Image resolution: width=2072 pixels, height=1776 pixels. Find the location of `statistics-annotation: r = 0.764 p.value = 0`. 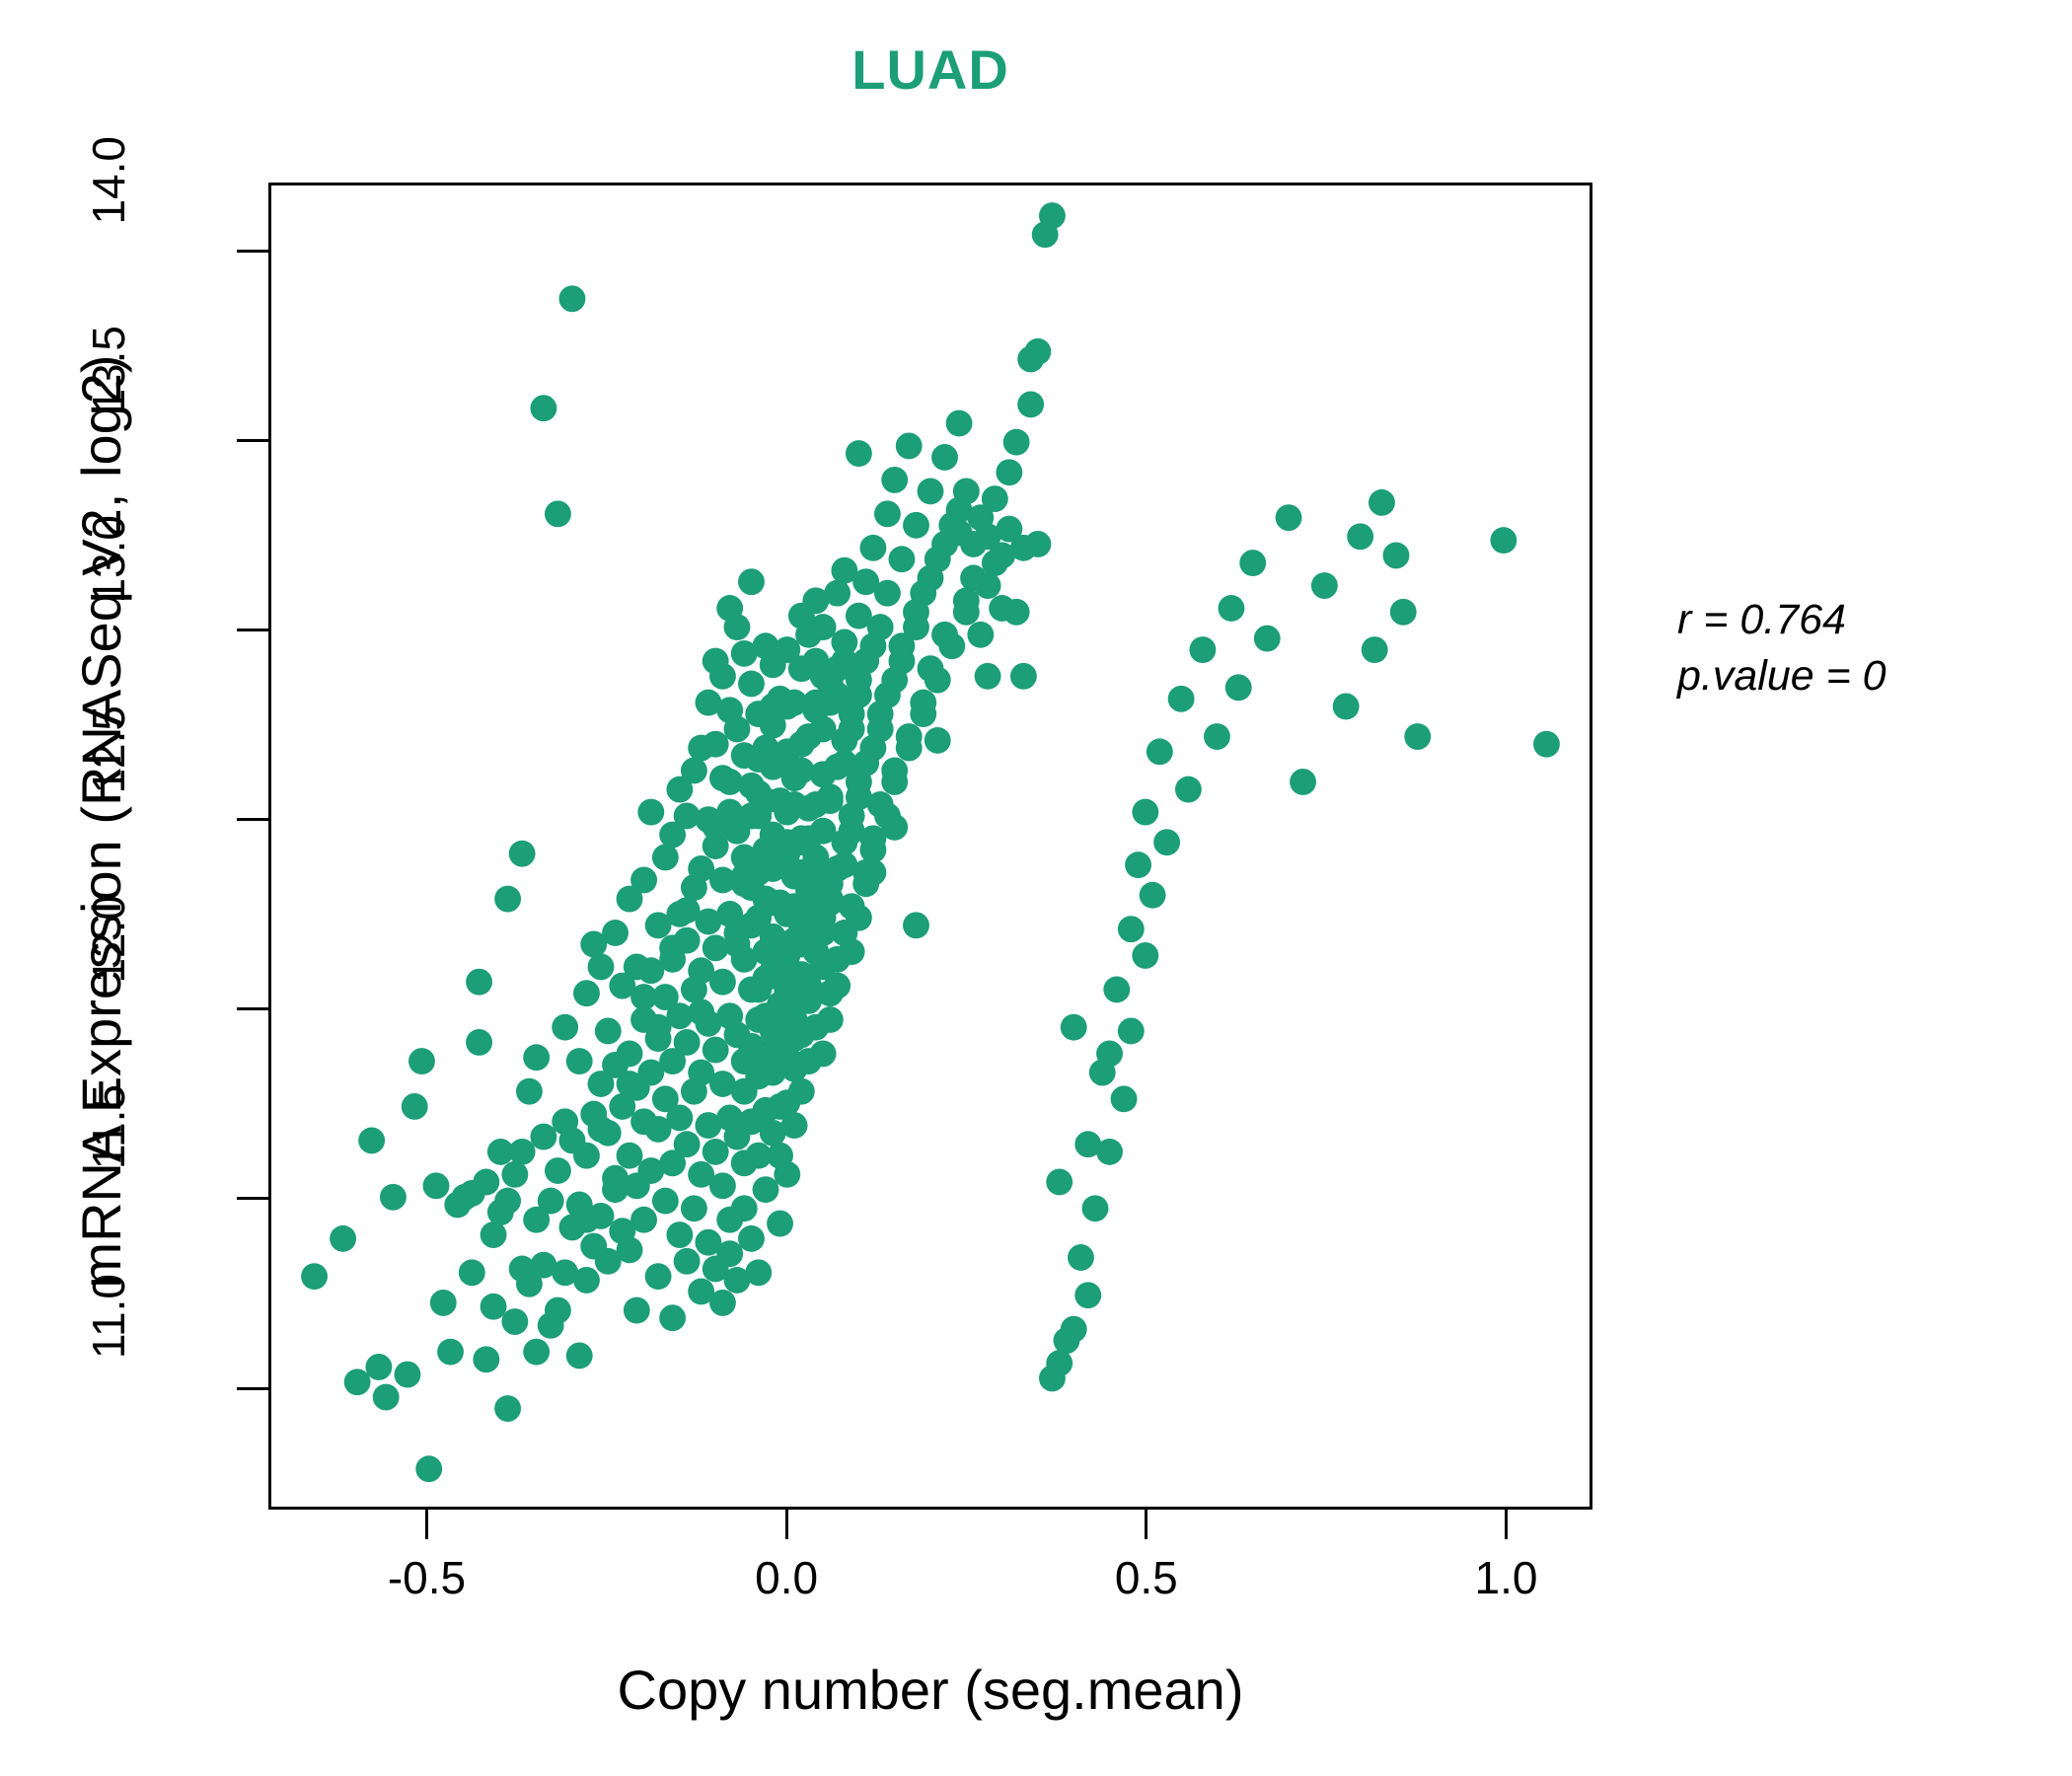

statistics-annotation: r = 0.764 p.value = 0 is located at coordinates (1782, 648).